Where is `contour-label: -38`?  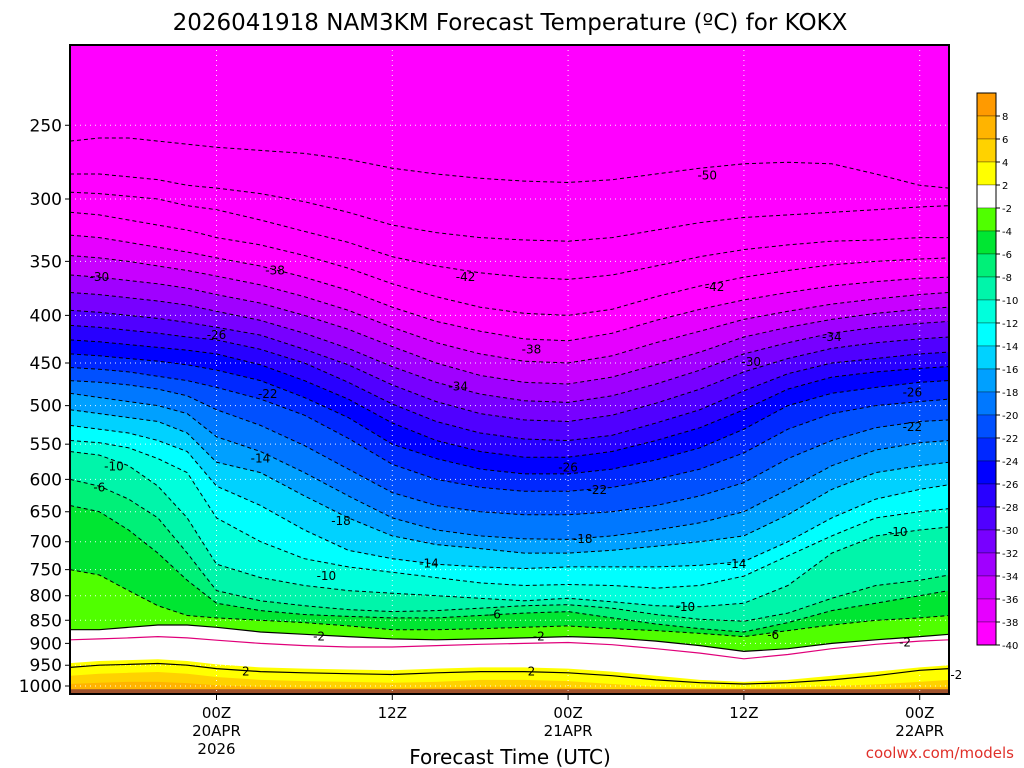
contour-label: -38 is located at coordinates (532, 349).